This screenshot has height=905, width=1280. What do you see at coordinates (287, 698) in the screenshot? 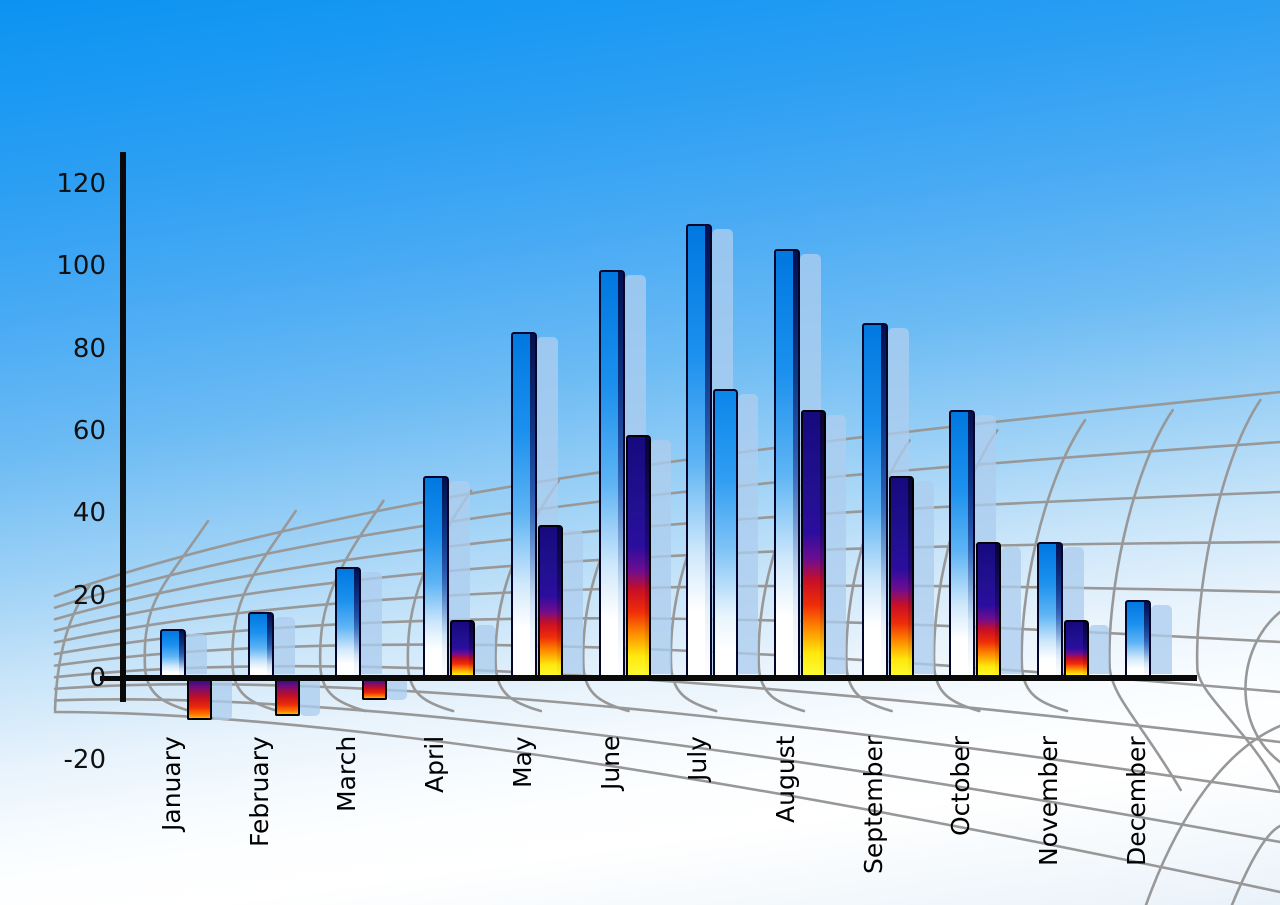
I see `bar-february-secondary` at bounding box center [287, 698].